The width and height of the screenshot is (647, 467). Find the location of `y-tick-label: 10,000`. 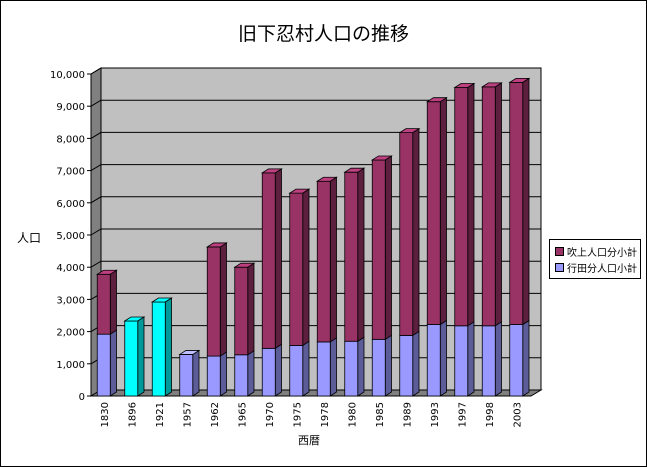

y-tick-label: 10,000 is located at coordinates (67, 75).